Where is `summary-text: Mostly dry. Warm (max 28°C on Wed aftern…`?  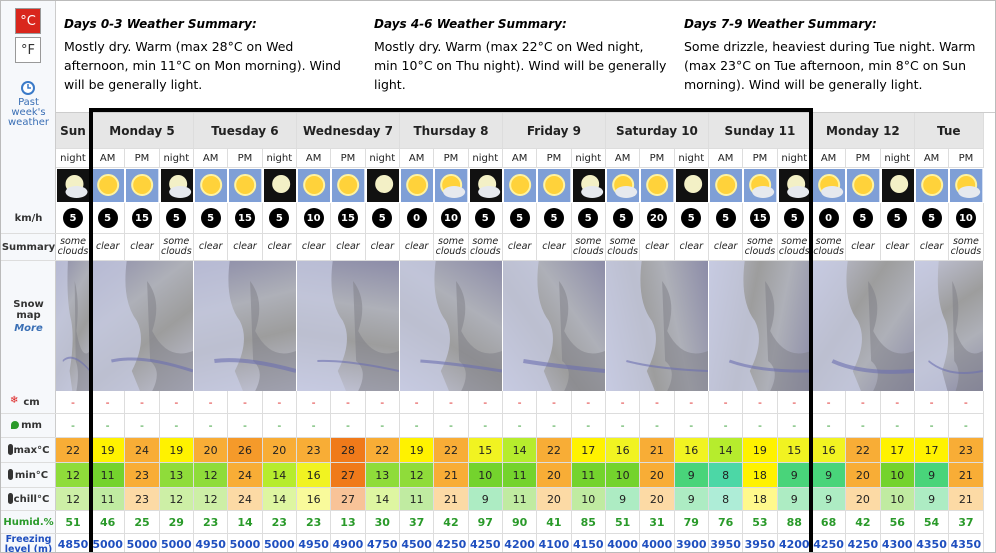 summary-text: Mostly dry. Warm (max 28°C on Wed aftern… is located at coordinates (202, 65).